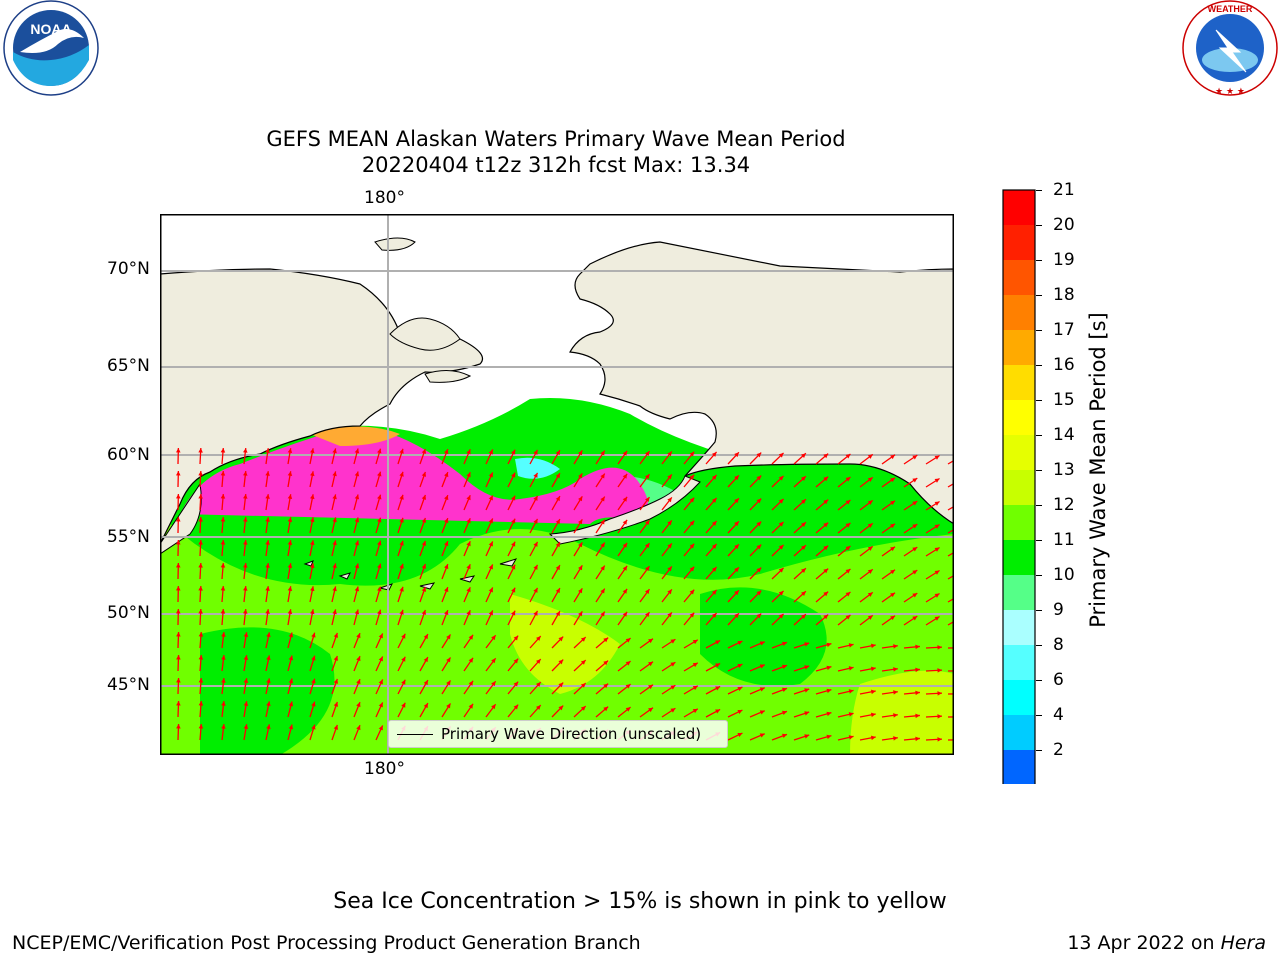  Describe the element at coordinates (1019, 501) in the screenshot. I see `colorbar` at that location.